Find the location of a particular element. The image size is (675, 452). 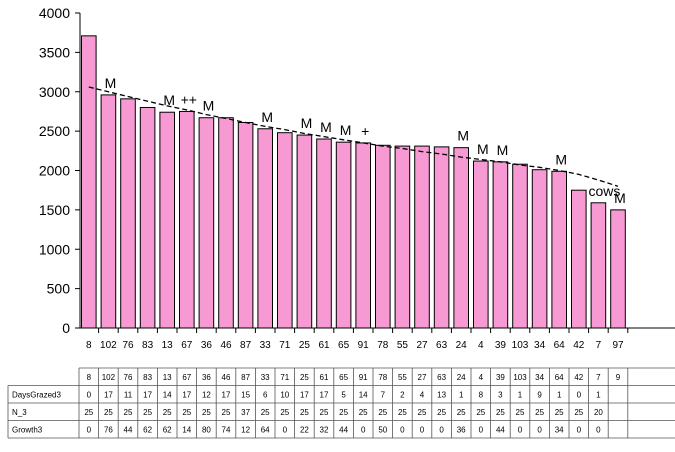

x-tick-label: 91 is located at coordinates (364, 345).